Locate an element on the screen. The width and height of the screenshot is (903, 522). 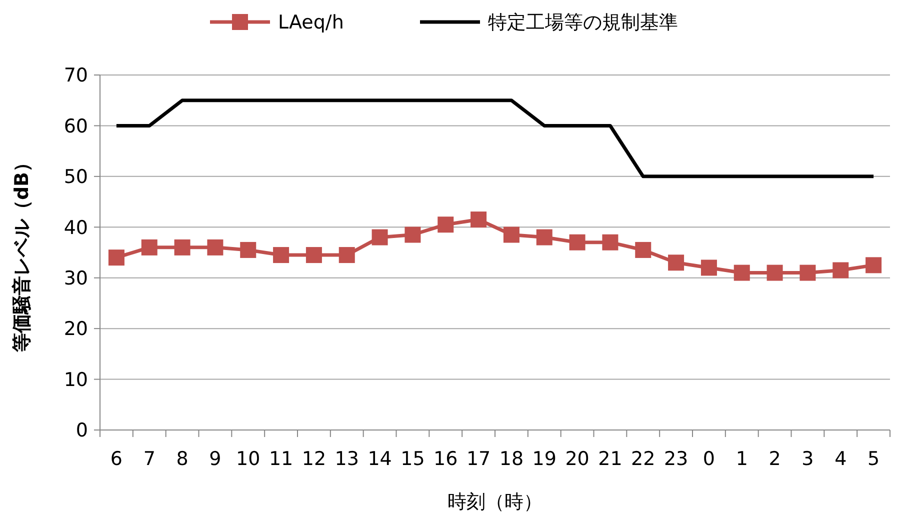
x-tick-label: 23 is located at coordinates (676, 459).